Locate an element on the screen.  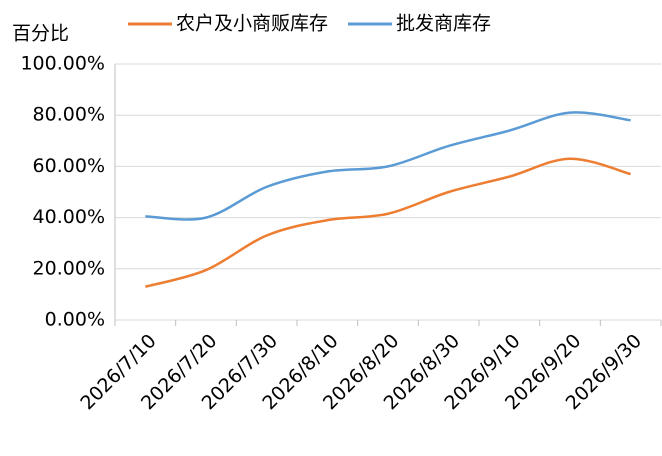
y-axis-label: 百分比 is located at coordinates (40, 34).